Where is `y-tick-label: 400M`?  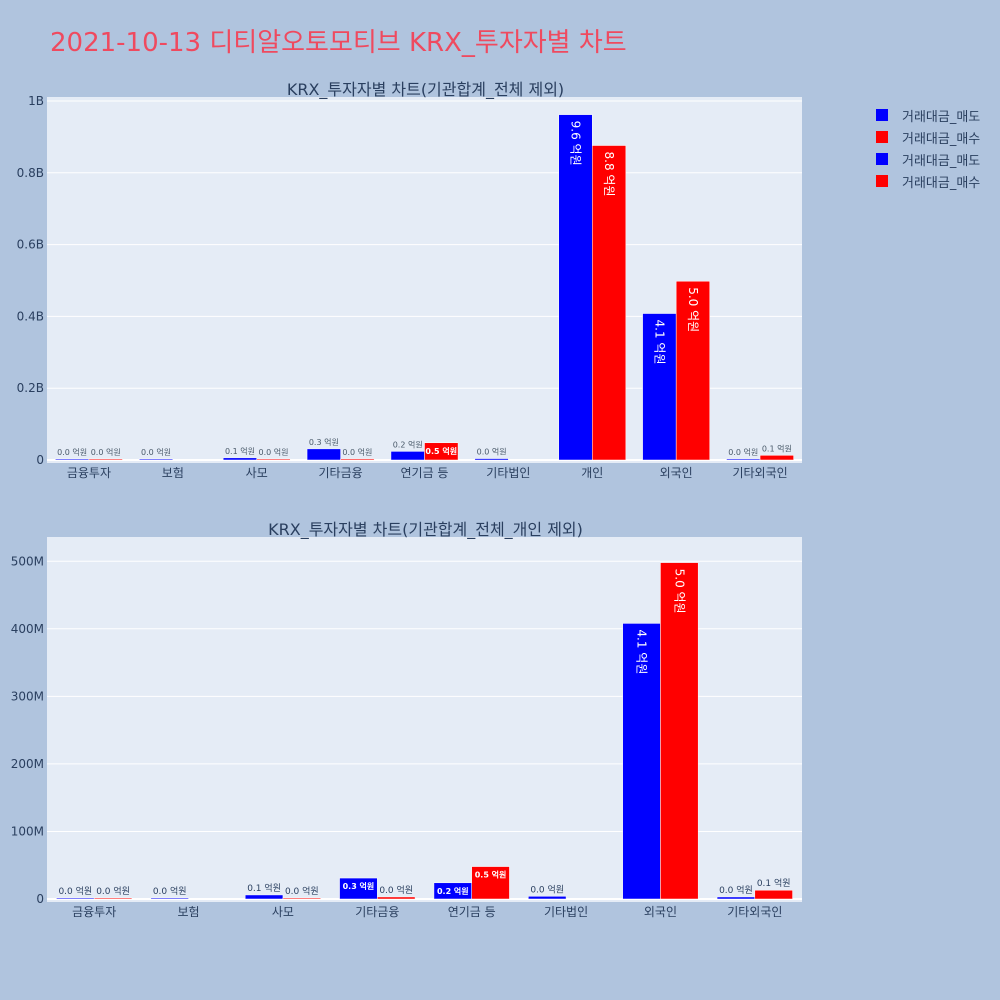
y-tick-label: 400M is located at coordinates (27, 629).